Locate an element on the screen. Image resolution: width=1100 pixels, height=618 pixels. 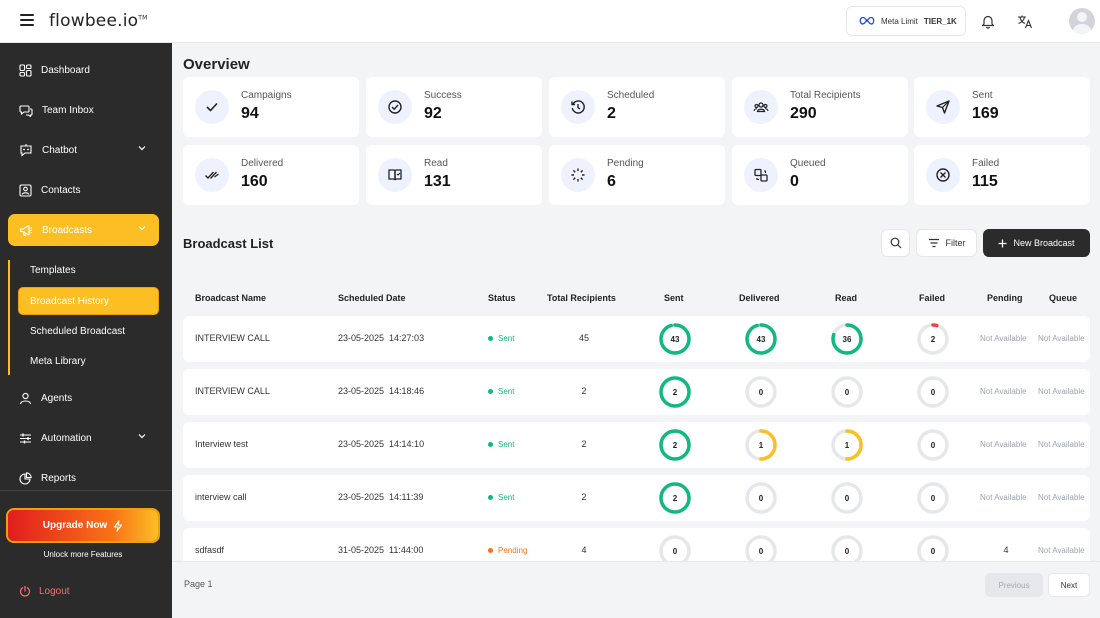
sidebar-item-automation: Automation is located at coordinates (83, 438).